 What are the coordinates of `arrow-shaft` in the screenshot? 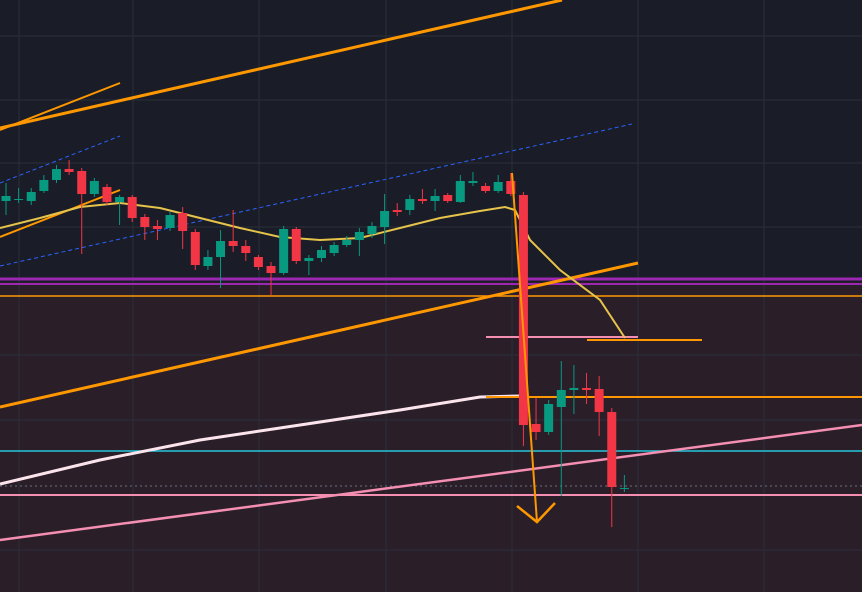 It's located at (524, 347).